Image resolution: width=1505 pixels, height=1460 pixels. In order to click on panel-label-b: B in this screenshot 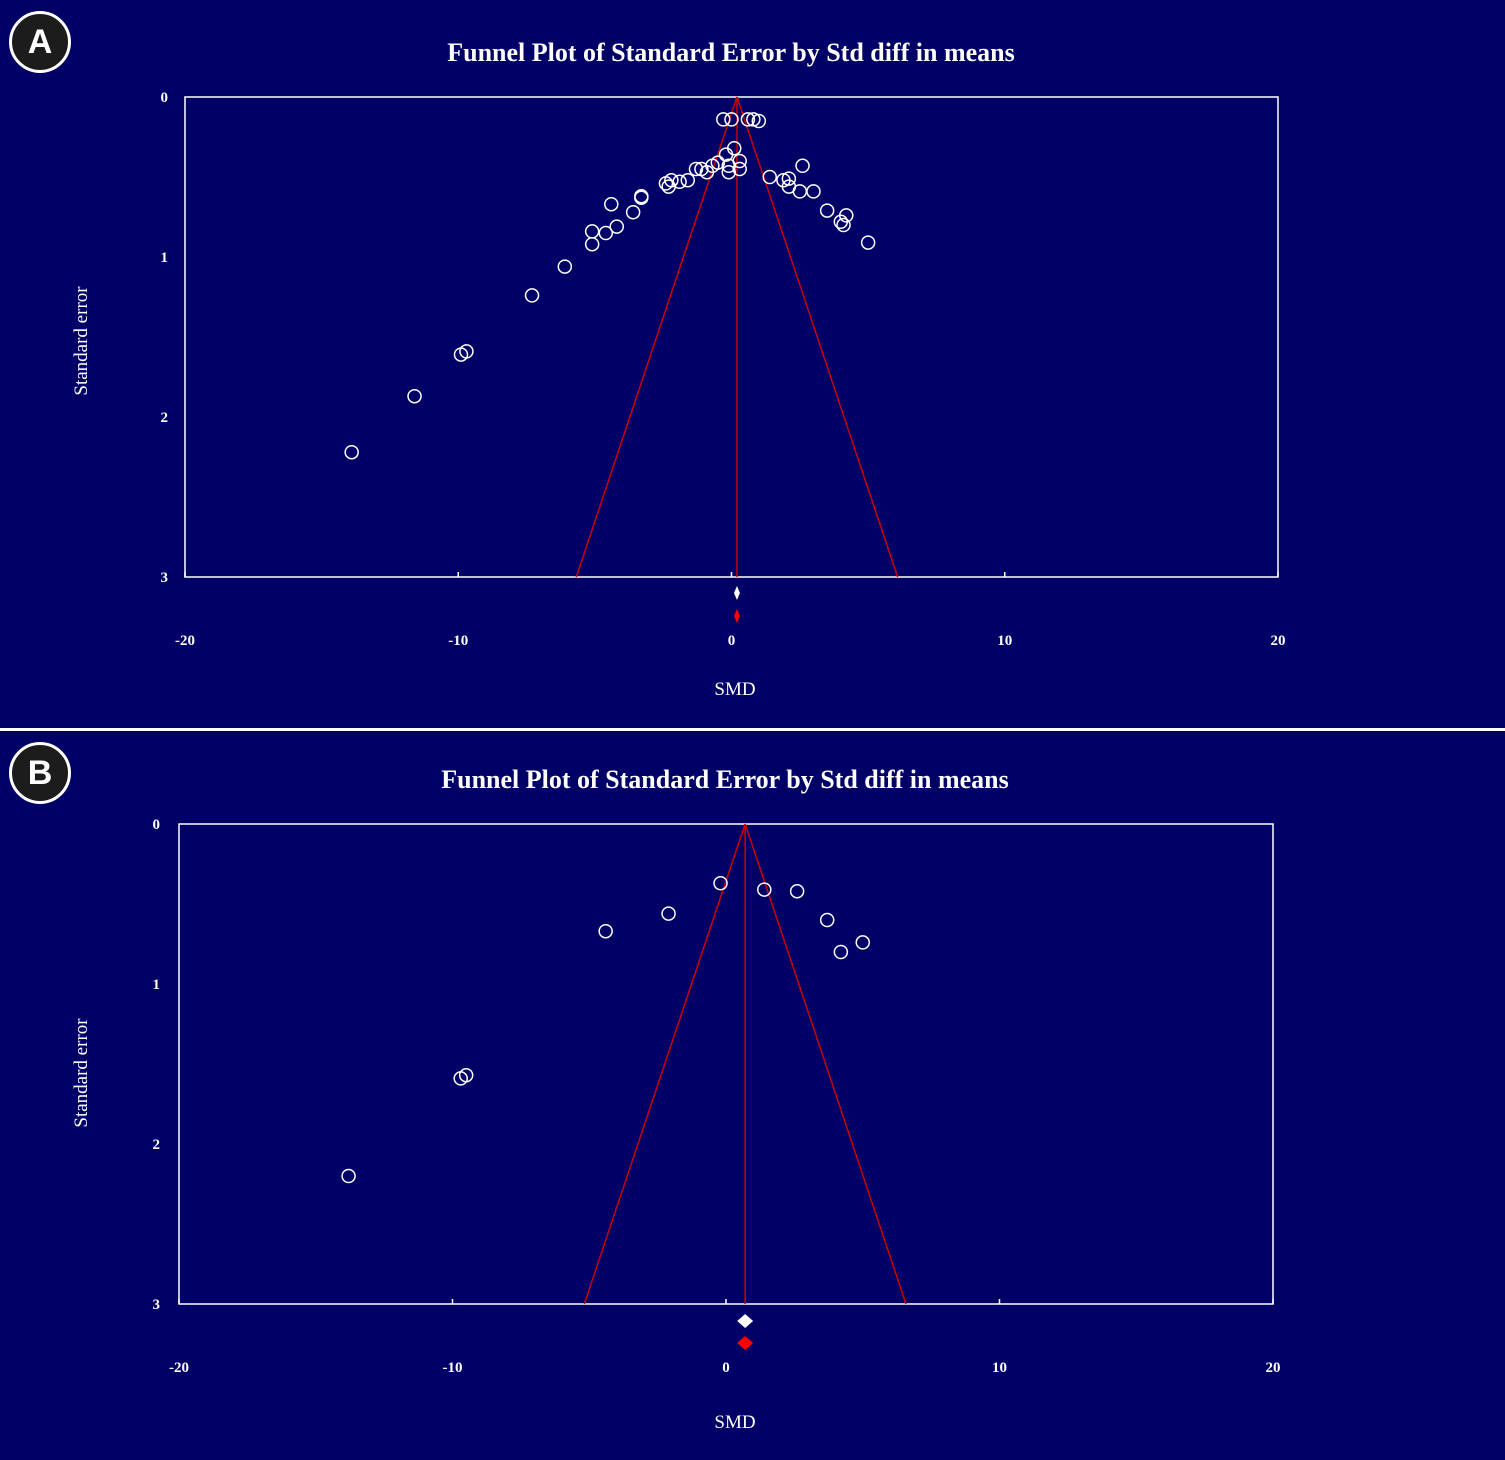, I will do `click(40, 773)`.